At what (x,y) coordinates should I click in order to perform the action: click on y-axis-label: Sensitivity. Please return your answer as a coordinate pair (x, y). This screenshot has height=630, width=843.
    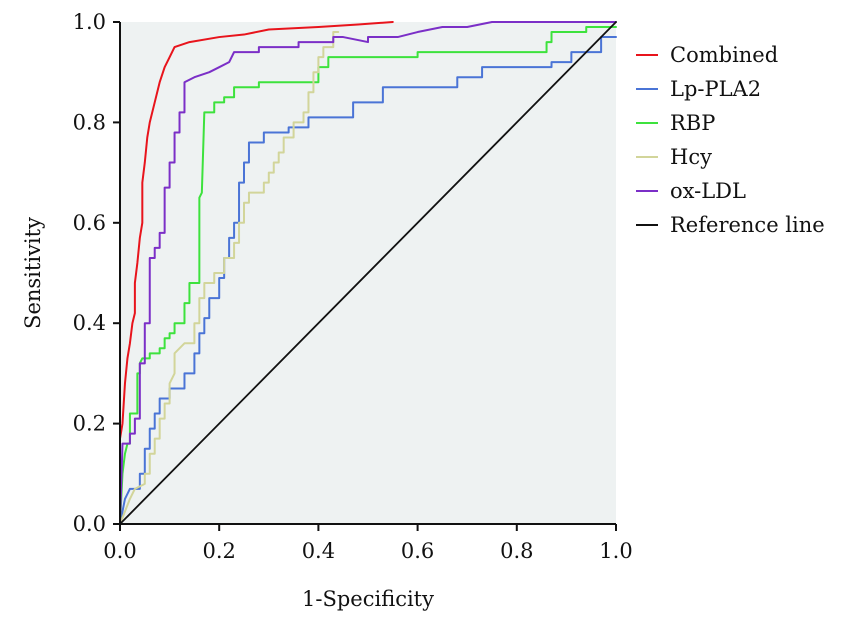
    Looking at the image, I should click on (33, 273).